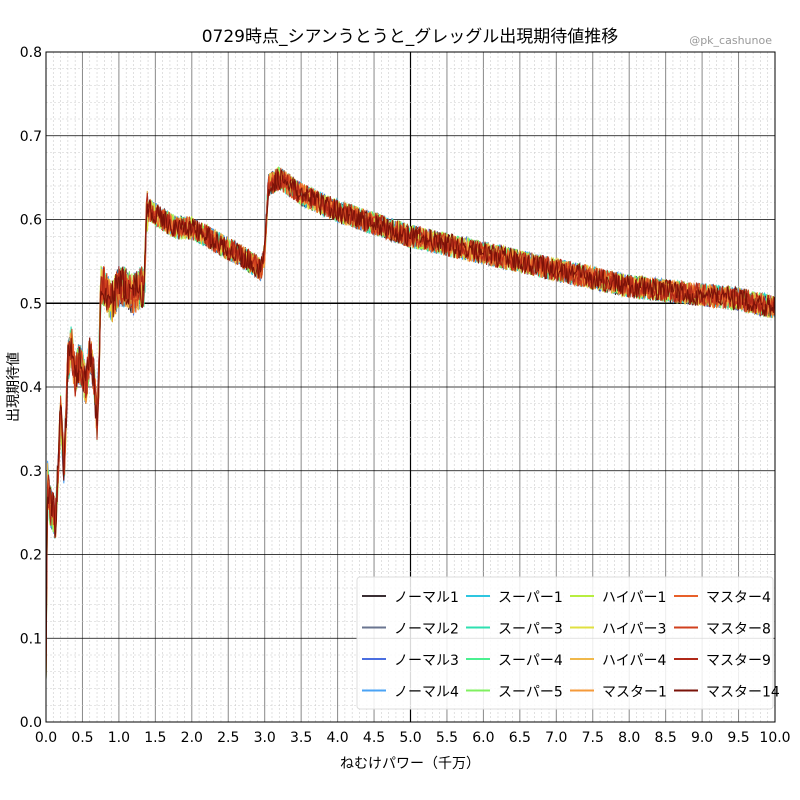  I want to click on x-tick-label: 8.5, so click(666, 738).